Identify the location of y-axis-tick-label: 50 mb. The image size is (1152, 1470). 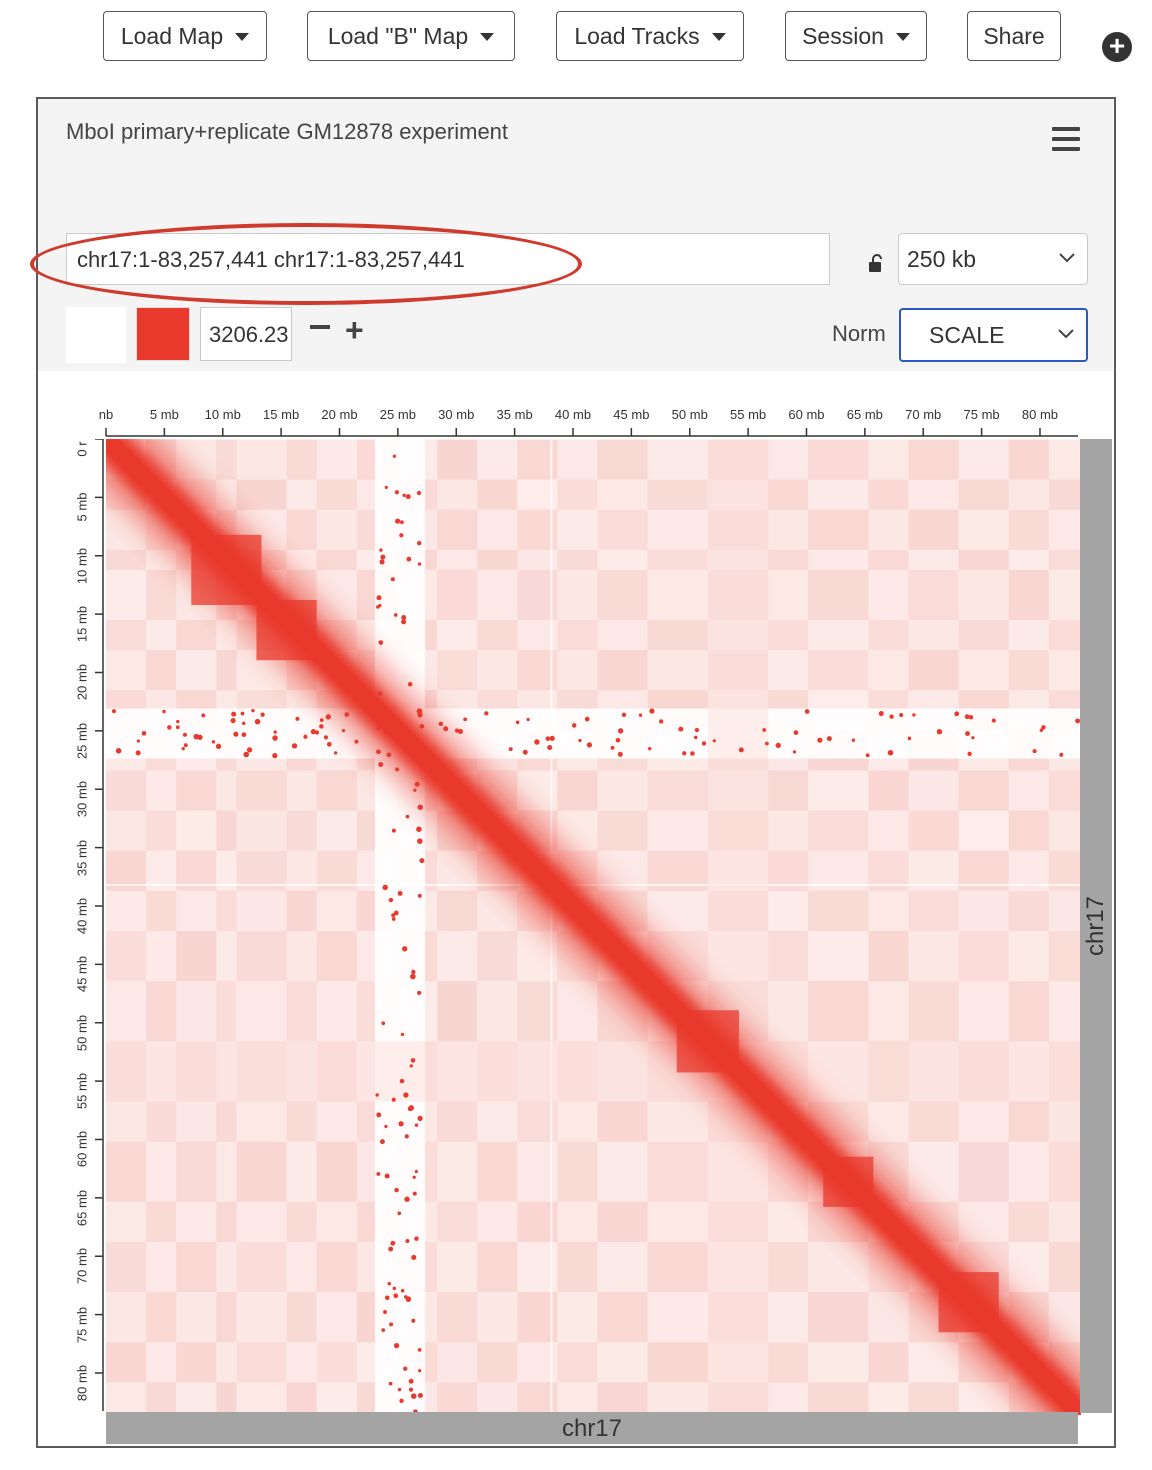
(82, 1032).